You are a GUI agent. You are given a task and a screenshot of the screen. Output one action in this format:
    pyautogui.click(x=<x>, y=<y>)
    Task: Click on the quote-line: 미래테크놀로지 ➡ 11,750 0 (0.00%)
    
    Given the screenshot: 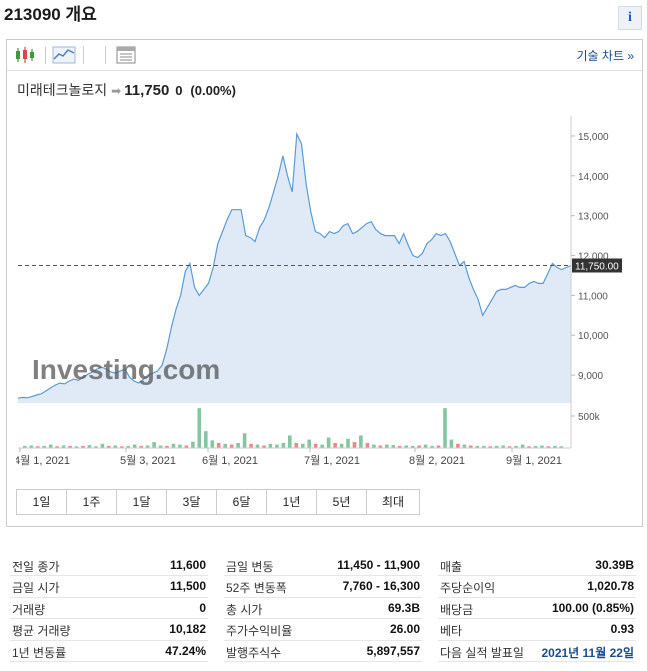 What is the action you would take?
    pyautogui.click(x=126, y=90)
    